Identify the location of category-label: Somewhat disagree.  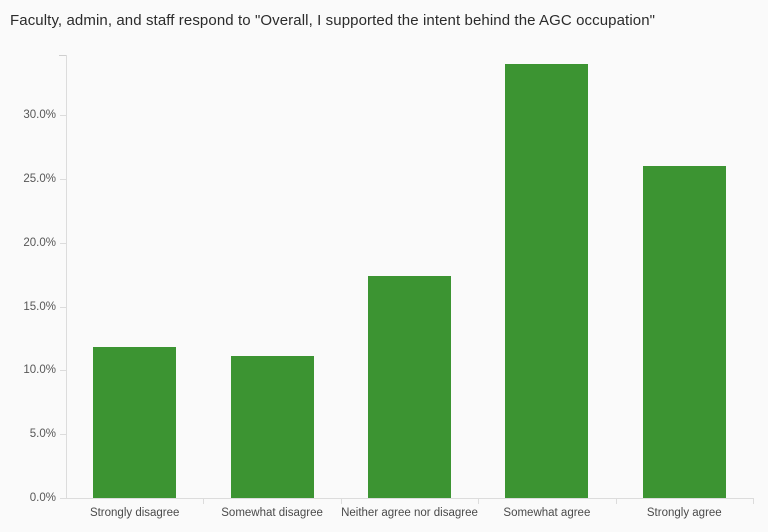
(272, 513).